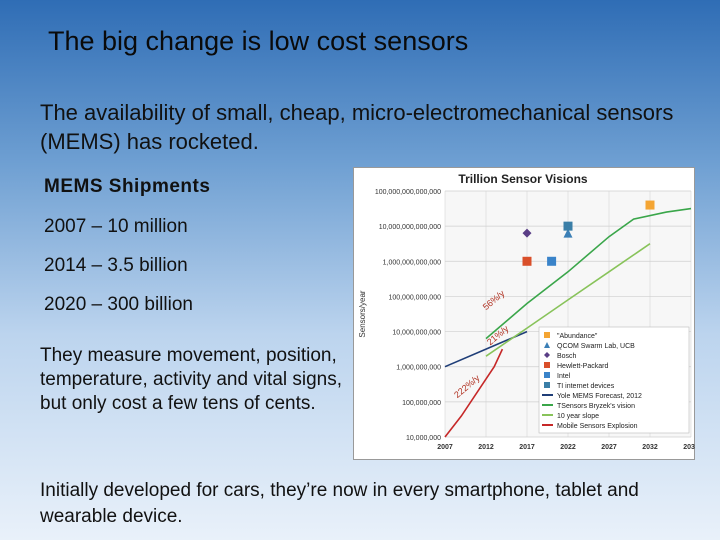 The height and width of the screenshot is (540, 720). What do you see at coordinates (596, 346) in the screenshot?
I see `legend-label: QCOM Swarm Lab, UCB` at bounding box center [596, 346].